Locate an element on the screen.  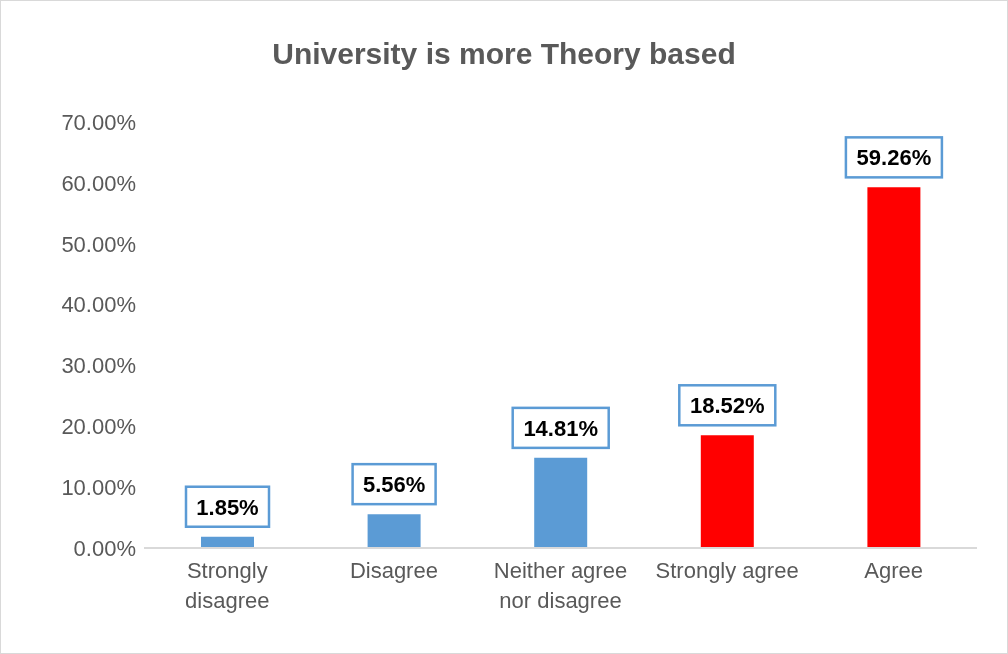
y-tick-label: 70.00% is located at coordinates (98, 122).